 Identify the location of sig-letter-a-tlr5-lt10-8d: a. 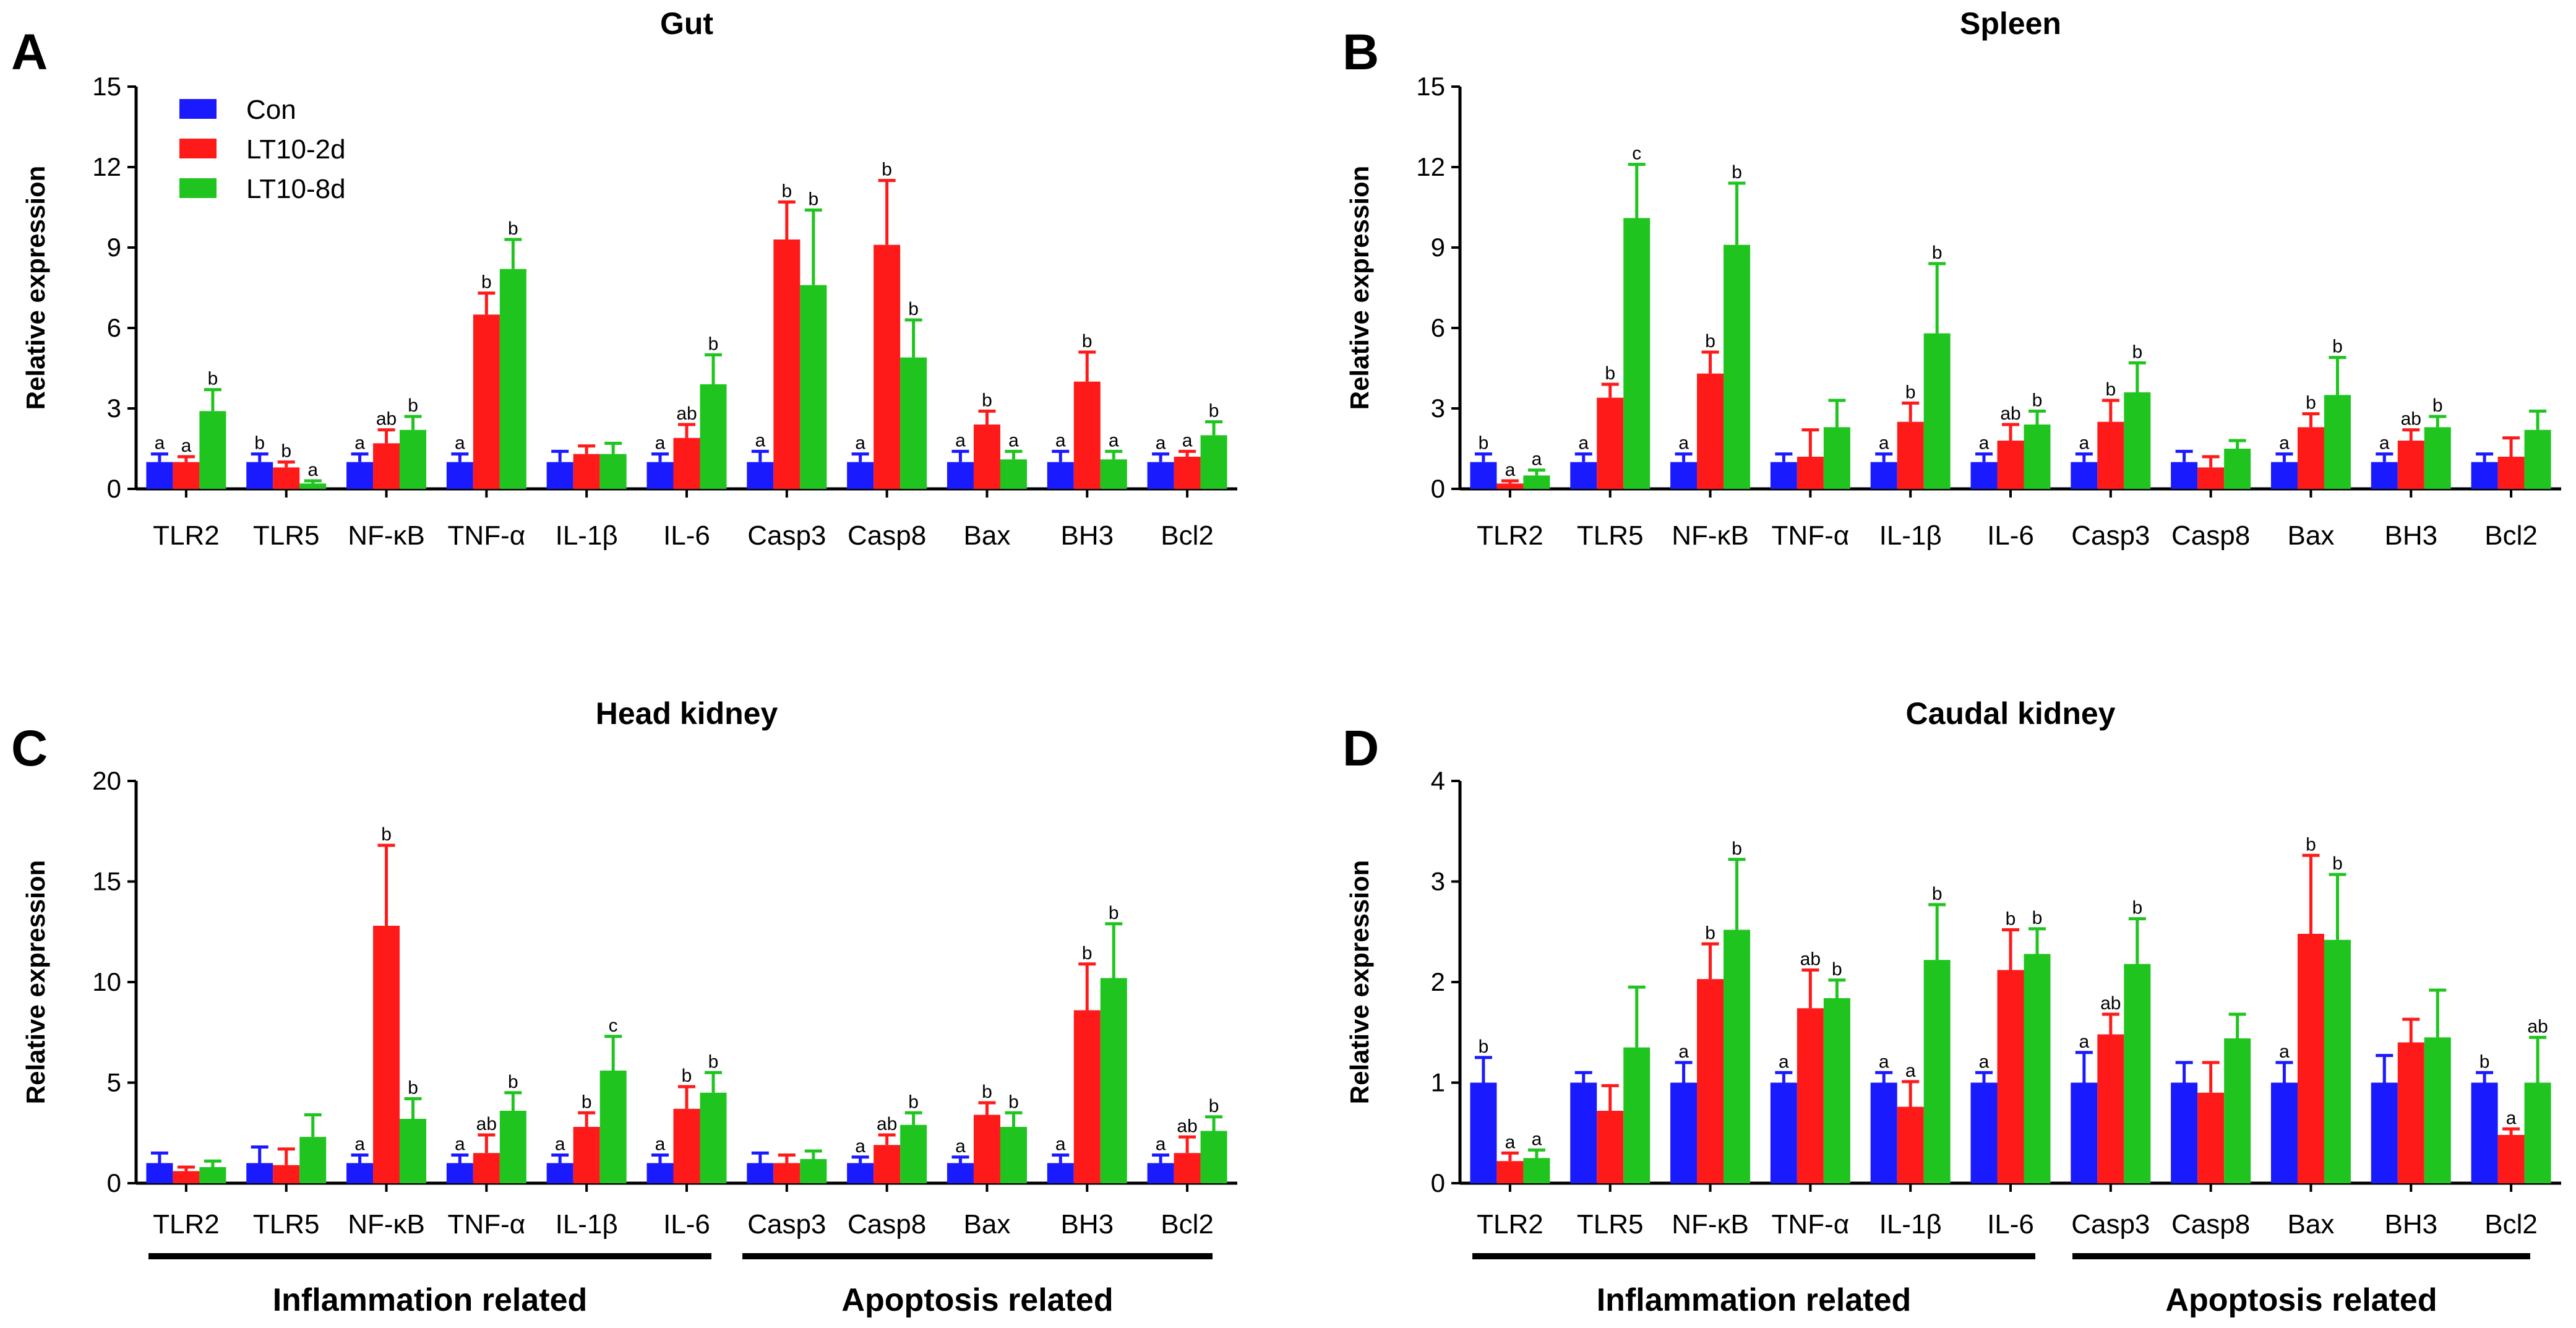
(312, 470).